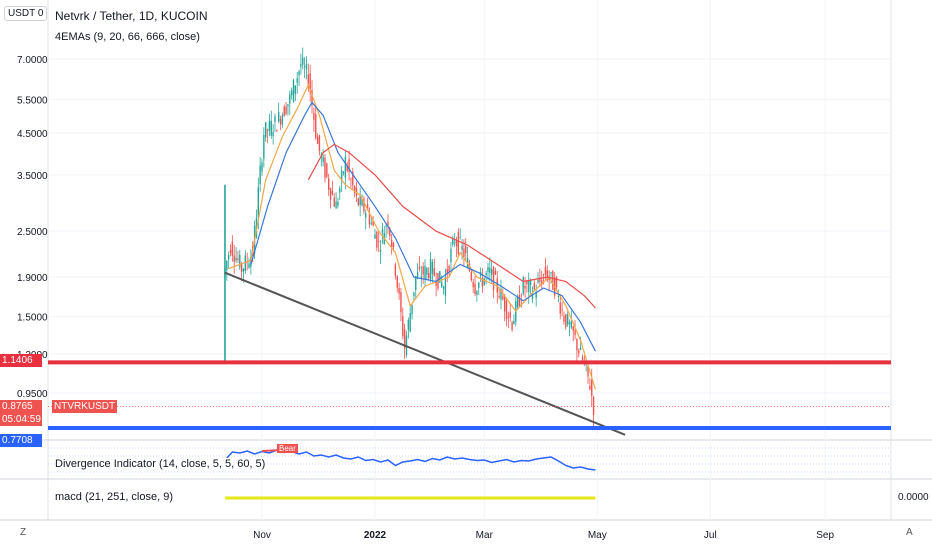  Describe the element at coordinates (913, 497) in the screenshot. I see `macd-value: 0.0000` at that location.